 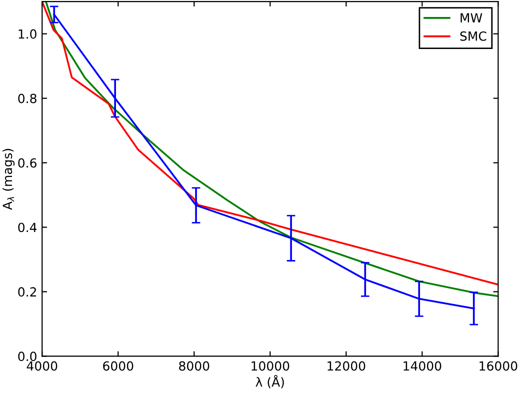 I want to click on y-tick-label: 0.2, so click(x=27, y=292).